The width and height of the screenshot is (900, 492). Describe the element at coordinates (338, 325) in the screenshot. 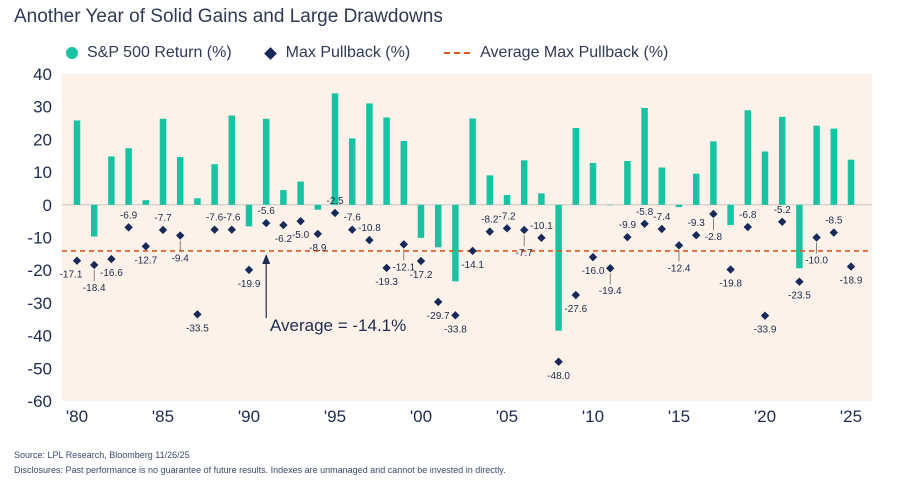

I see `average-annotation: Average = -14.1%` at that location.